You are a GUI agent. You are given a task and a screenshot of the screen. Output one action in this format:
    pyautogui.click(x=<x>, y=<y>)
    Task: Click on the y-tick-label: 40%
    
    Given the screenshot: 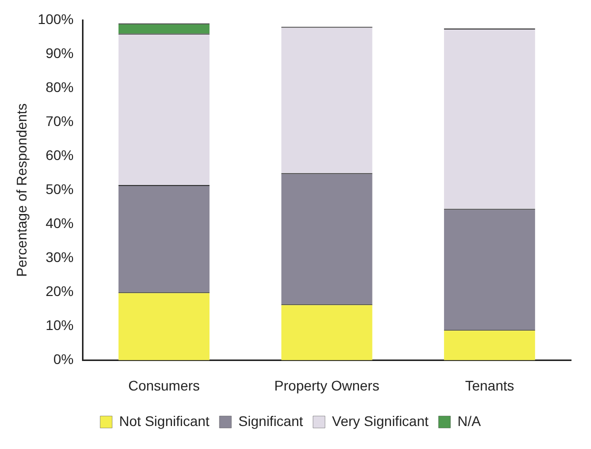 What is the action you would take?
    pyautogui.click(x=60, y=222)
    